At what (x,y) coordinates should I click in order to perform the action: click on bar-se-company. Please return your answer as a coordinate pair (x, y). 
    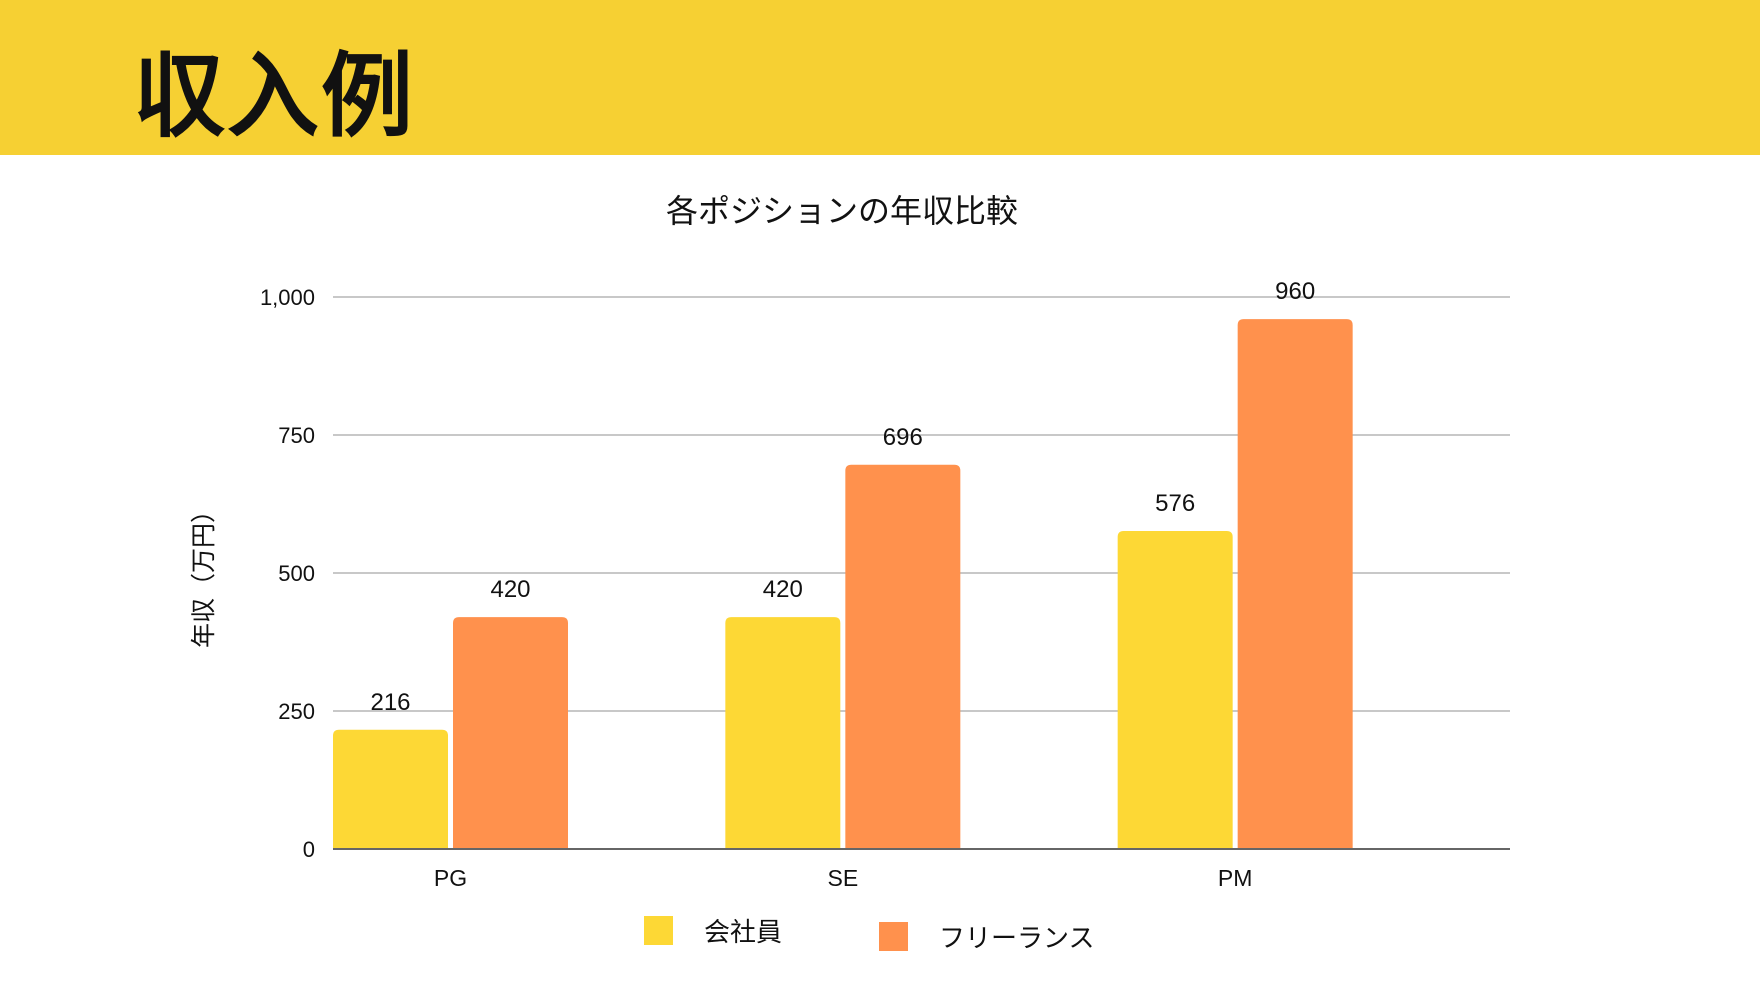
    Looking at the image, I should click on (783, 733).